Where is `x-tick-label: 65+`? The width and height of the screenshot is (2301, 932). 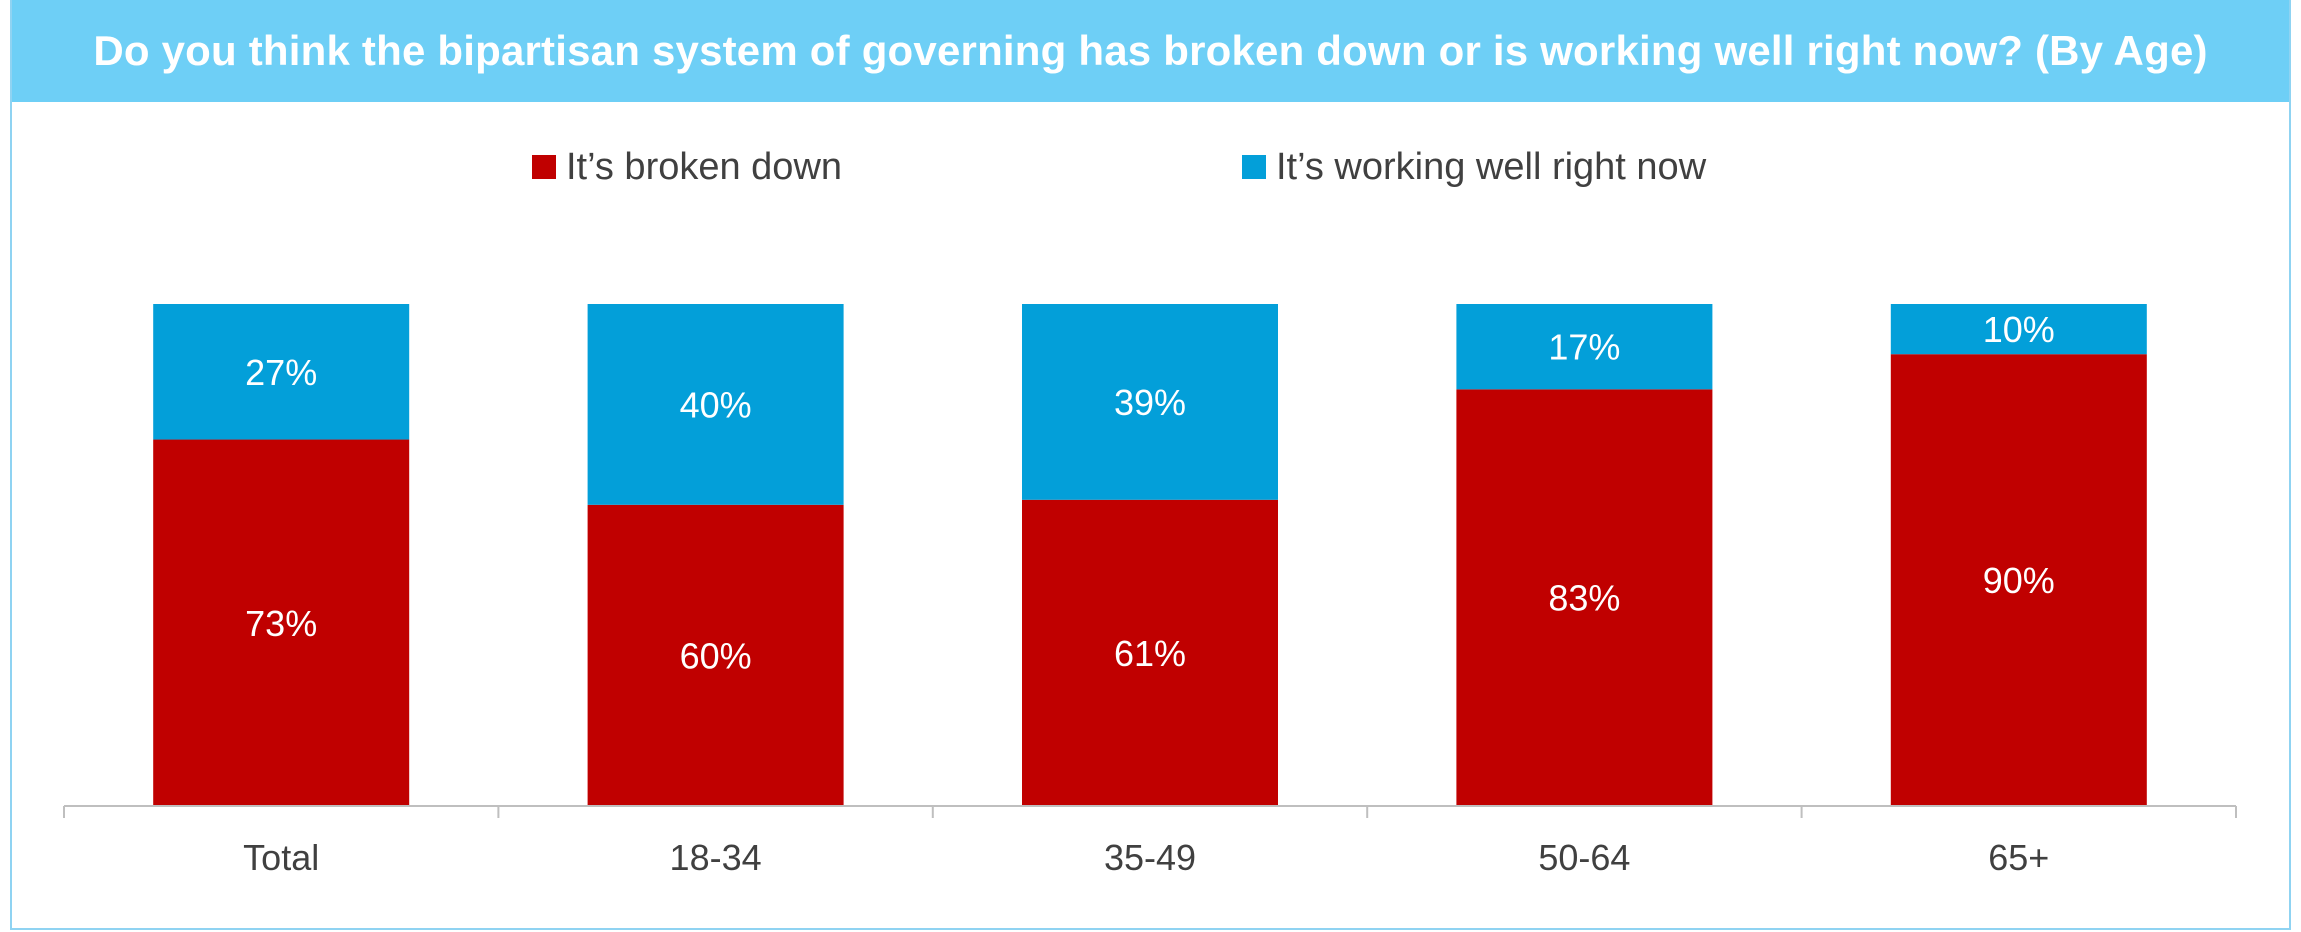
x-tick-label: 65+ is located at coordinates (2018, 857).